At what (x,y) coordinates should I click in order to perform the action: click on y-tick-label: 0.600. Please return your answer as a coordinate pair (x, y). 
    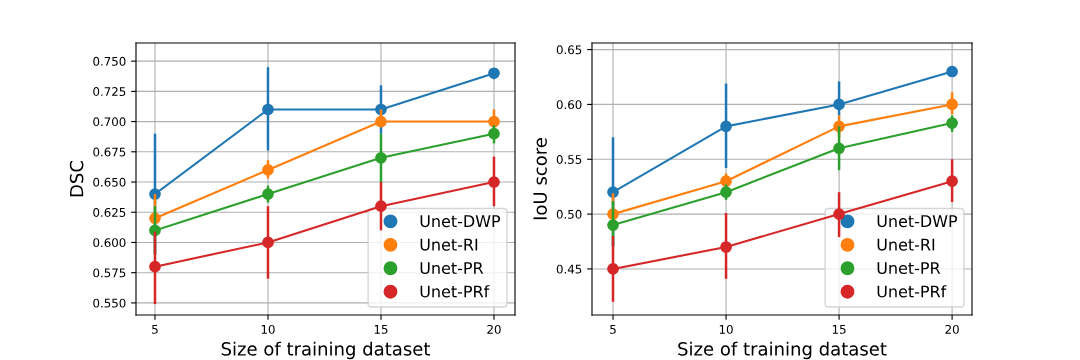
    Looking at the image, I should click on (109, 243).